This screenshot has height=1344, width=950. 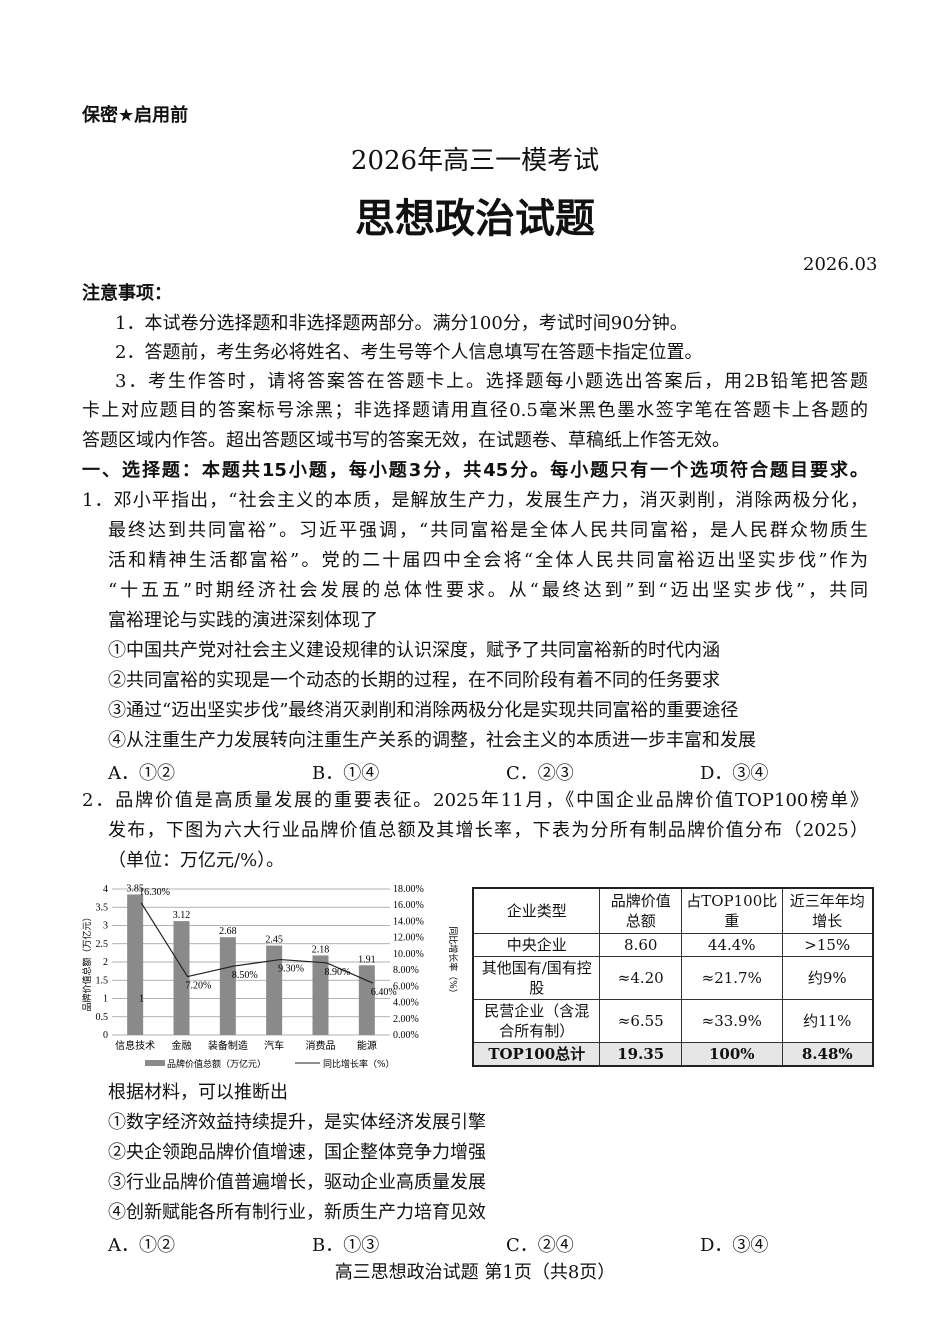 I want to click on question-1-text: 最终达到共同富裕”。习近平强调，“共同富裕是全体人民共同富裕，是人民群众物质生, so click(x=488, y=530).